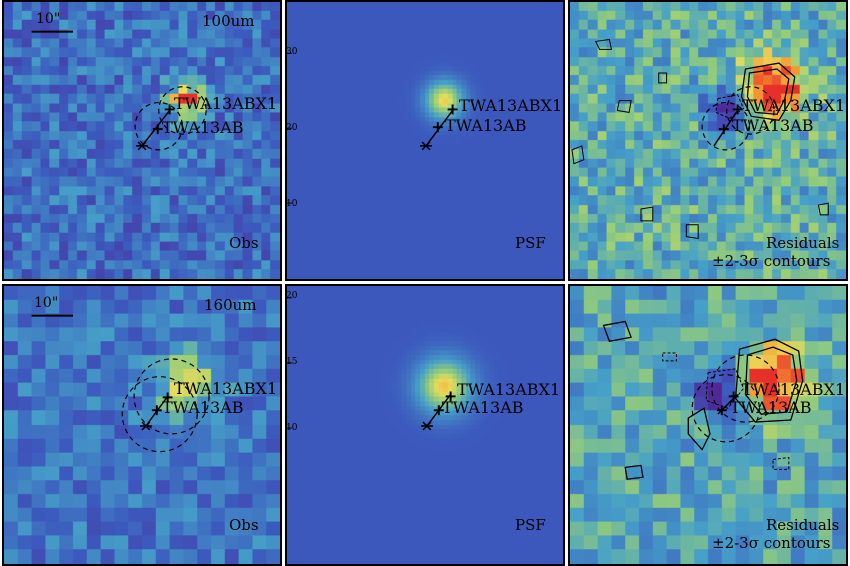 Image resolution: width=850 pixels, height=566 pixels. Describe the element at coordinates (230, 305) in the screenshot. I see `band-label: 160um` at that location.